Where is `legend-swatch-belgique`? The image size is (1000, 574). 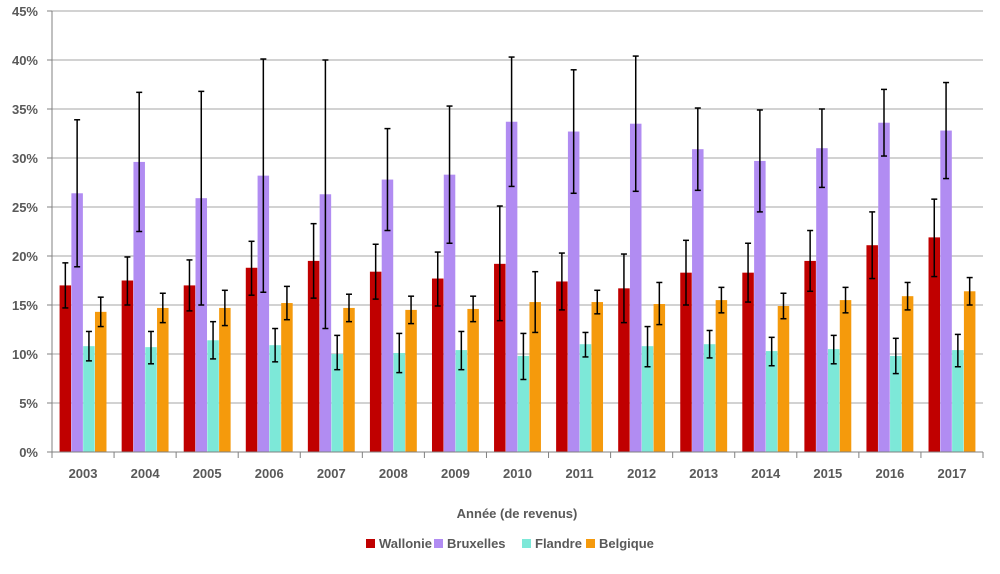 legend-swatch-belgique is located at coordinates (590, 543).